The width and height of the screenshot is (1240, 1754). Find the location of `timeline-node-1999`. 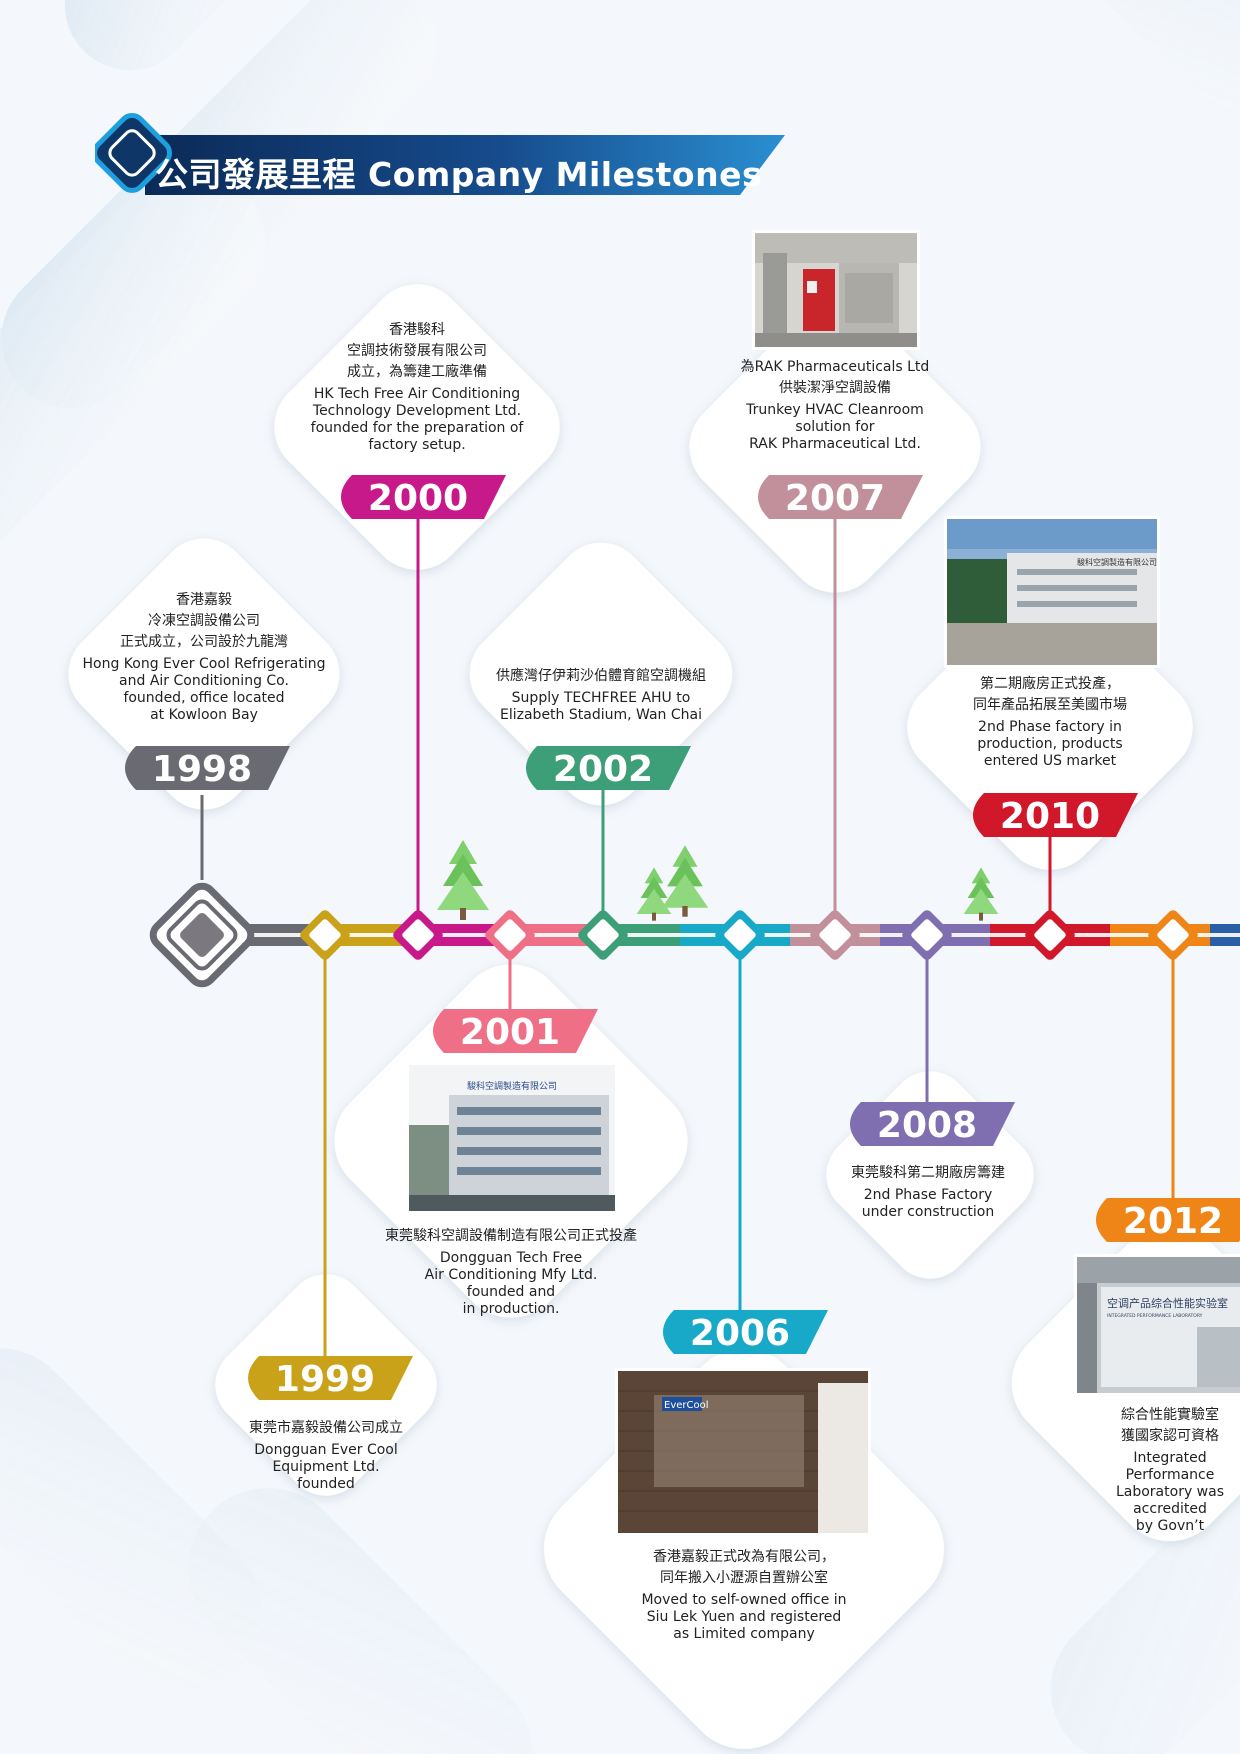

timeline-node-1999 is located at coordinates (325, 935).